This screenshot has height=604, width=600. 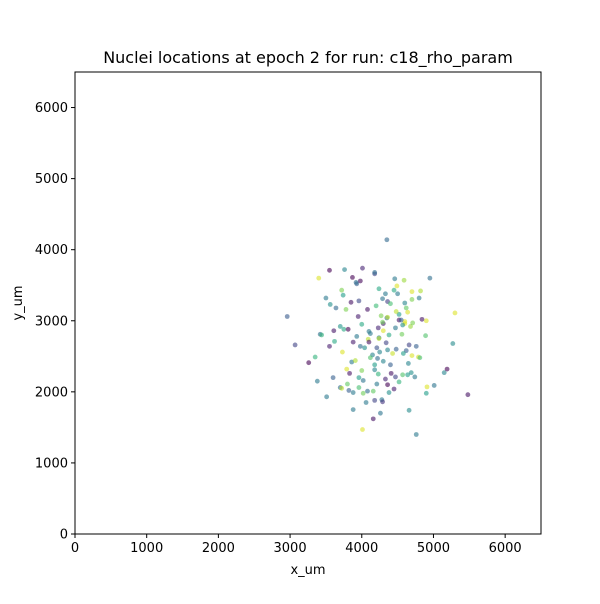 What do you see at coordinates (51, 321) in the screenshot?
I see `y-tick-label: 3000` at bounding box center [51, 321].